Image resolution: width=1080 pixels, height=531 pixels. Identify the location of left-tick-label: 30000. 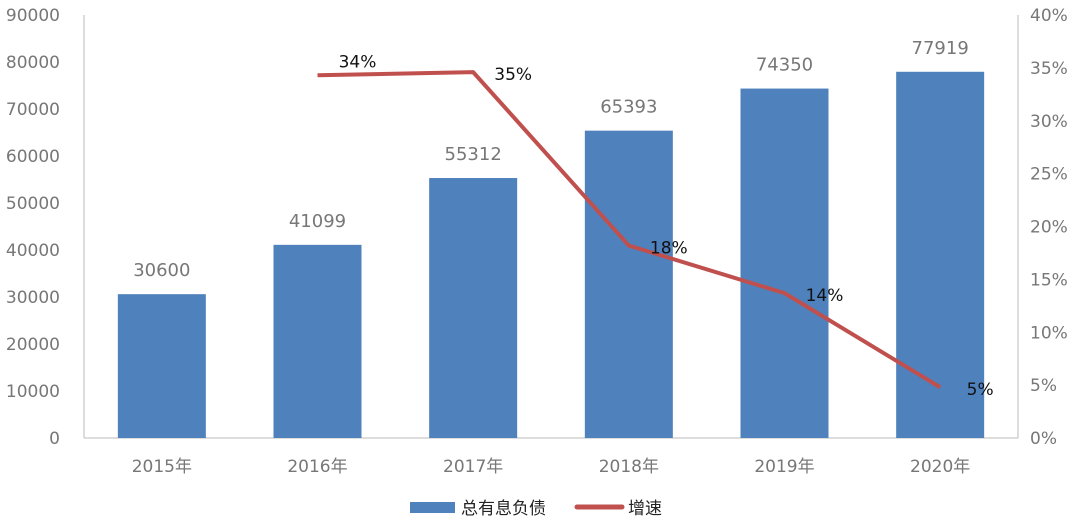
(33, 298).